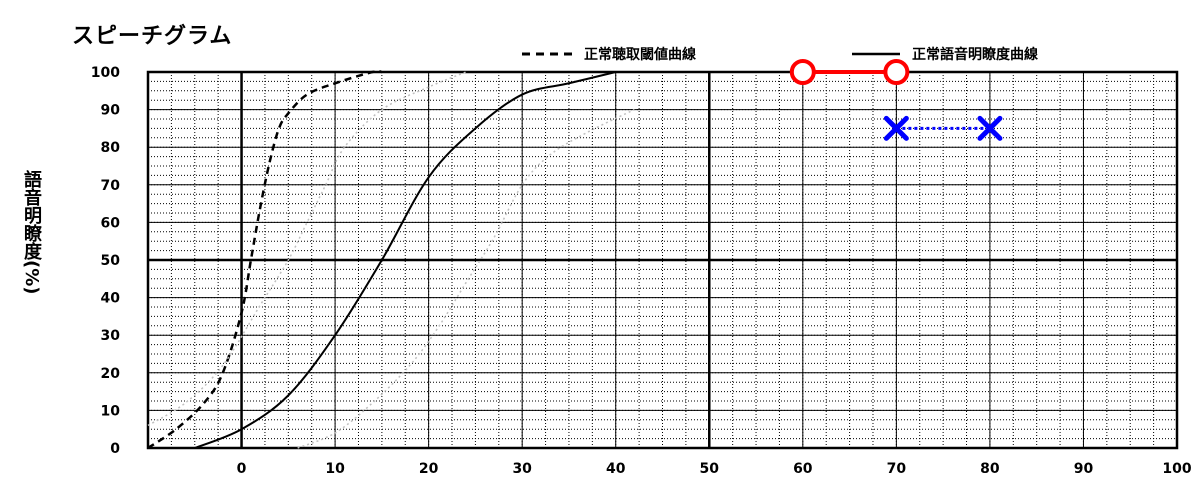 This screenshot has width=1200, height=487. Describe the element at coordinates (990, 469) in the screenshot. I see `x-tick-label: 80` at that location.